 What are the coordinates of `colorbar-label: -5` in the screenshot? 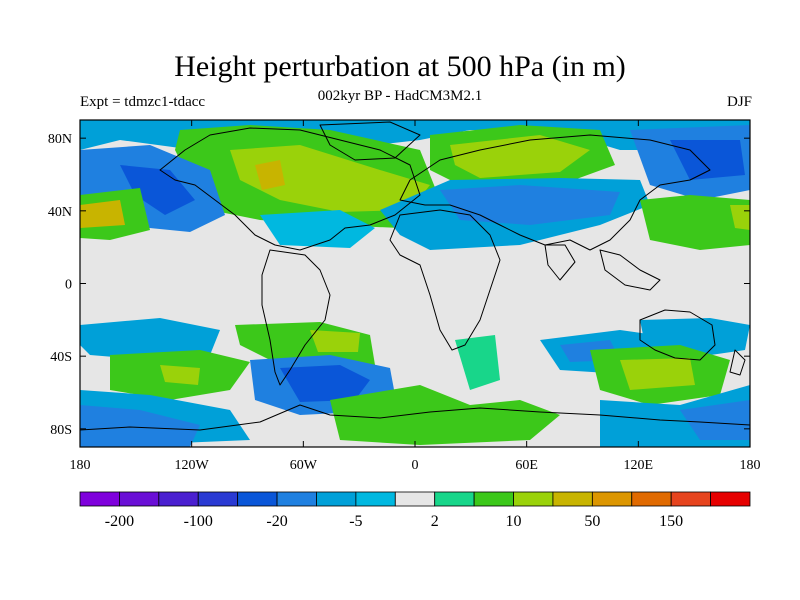 It's located at (355, 521).